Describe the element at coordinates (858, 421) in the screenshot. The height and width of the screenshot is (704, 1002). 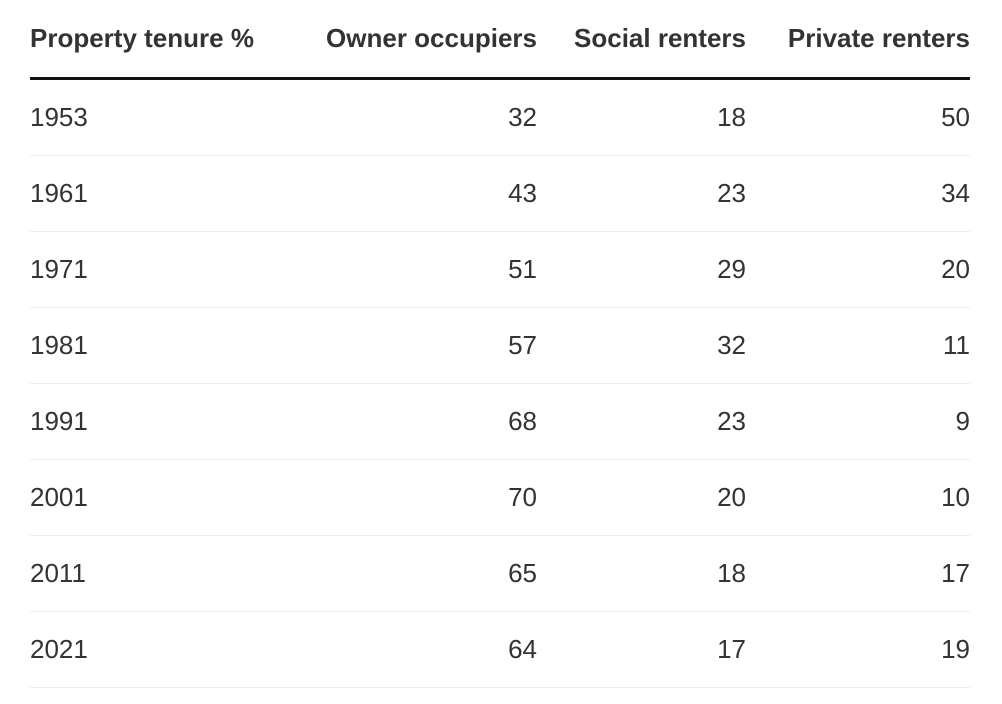
I see `value-cell: 9` at that location.